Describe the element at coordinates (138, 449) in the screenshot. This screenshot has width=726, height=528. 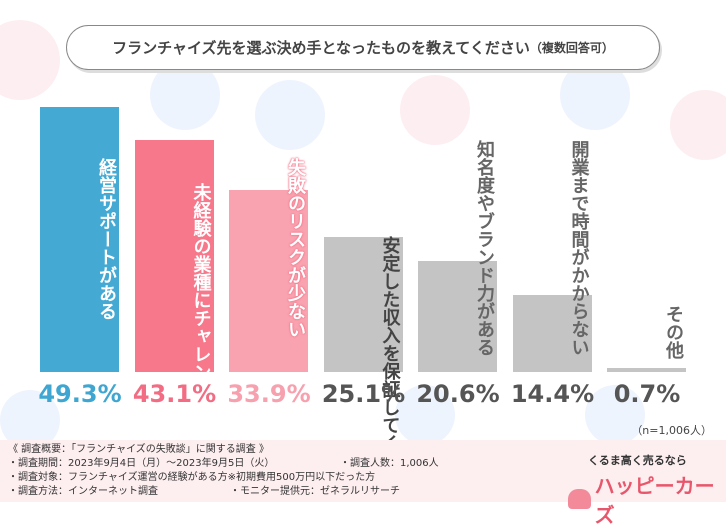
I see `survey-heading: 《 調査概要：「フランチャイズの失敗談」に関する調査 》` at that location.